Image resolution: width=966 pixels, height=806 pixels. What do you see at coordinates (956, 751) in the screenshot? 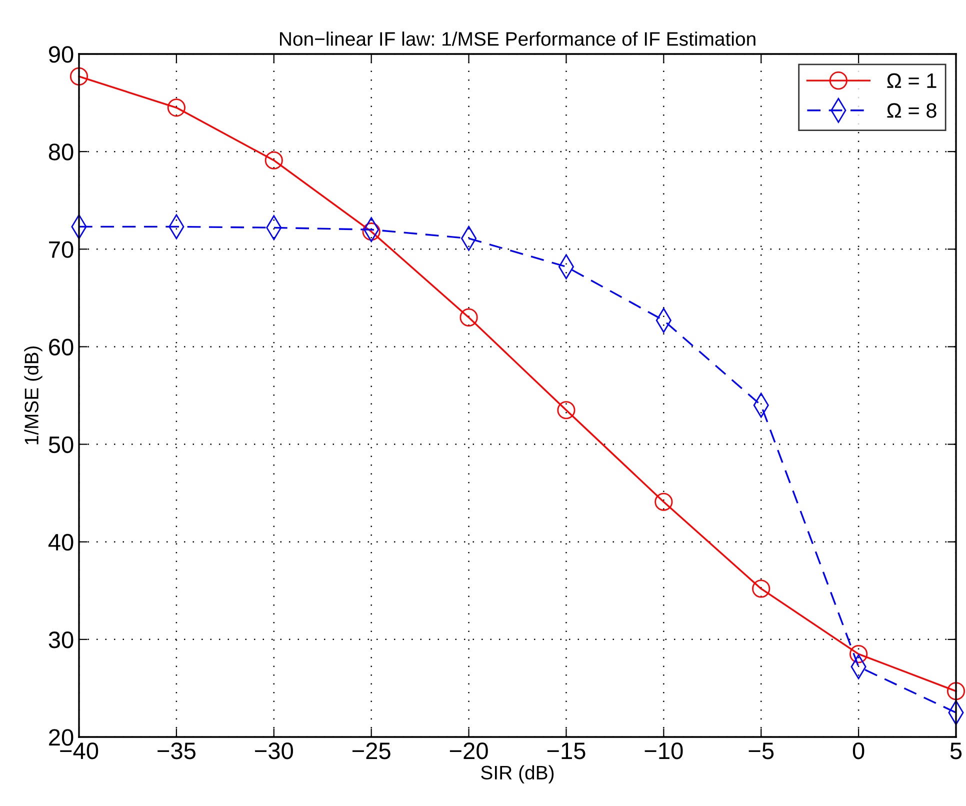
I see `x-tick-label: 5` at bounding box center [956, 751].